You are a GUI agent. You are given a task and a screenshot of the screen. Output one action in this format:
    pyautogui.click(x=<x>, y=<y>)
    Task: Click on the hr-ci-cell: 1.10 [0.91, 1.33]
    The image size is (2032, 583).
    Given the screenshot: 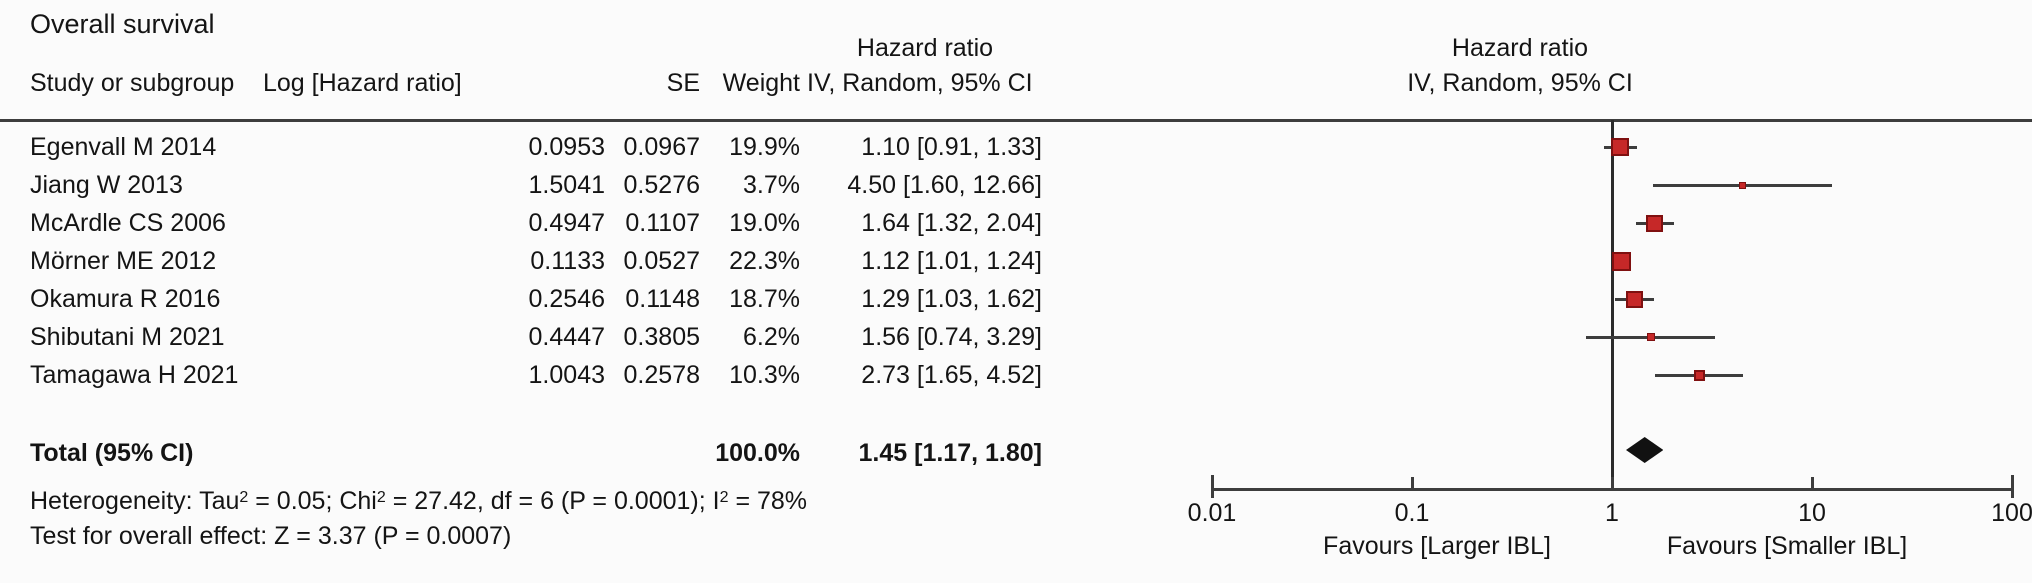 What is the action you would take?
    pyautogui.click(x=951, y=147)
    